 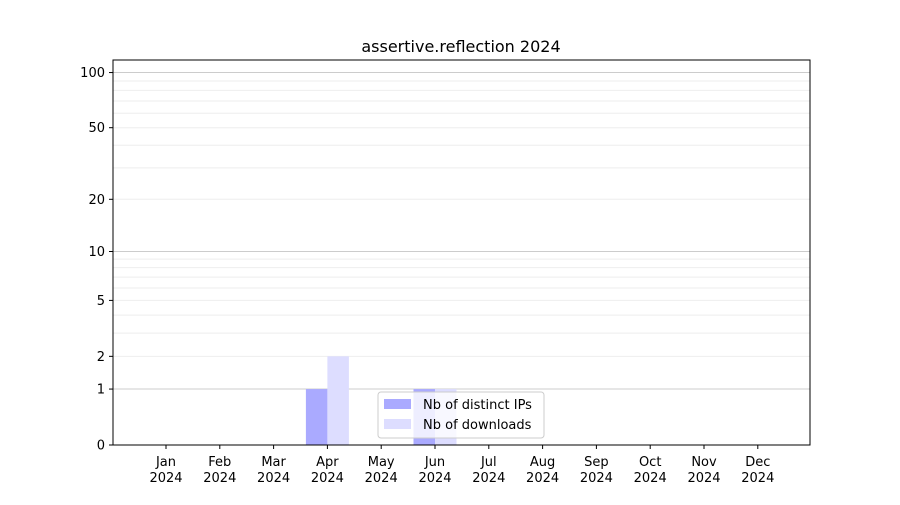 What do you see at coordinates (316, 417) in the screenshot?
I see `bar-distinct-ips` at bounding box center [316, 417].